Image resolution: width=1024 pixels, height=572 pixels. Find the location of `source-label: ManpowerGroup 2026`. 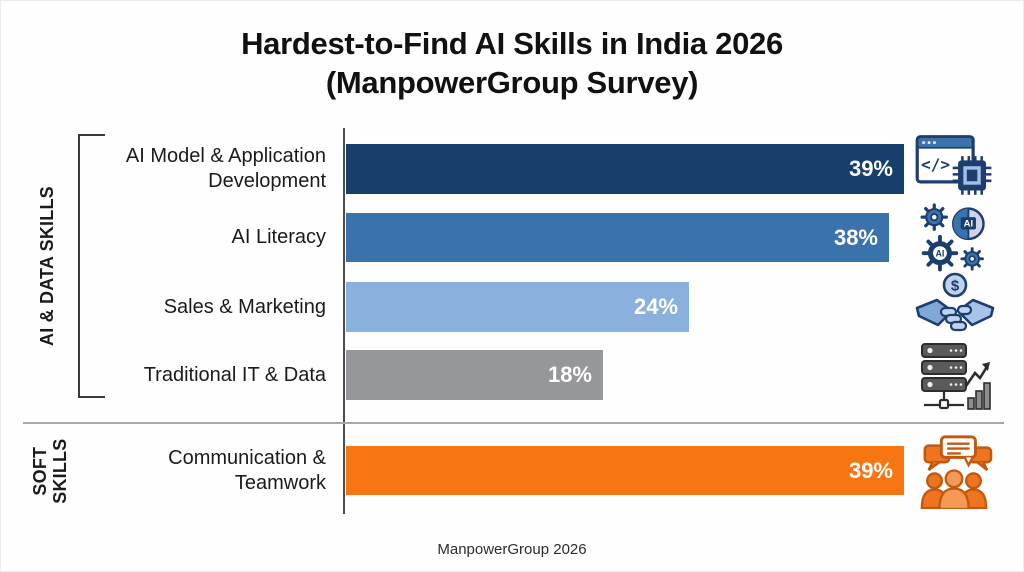

source-label: ManpowerGroup 2026 is located at coordinates (512, 549).